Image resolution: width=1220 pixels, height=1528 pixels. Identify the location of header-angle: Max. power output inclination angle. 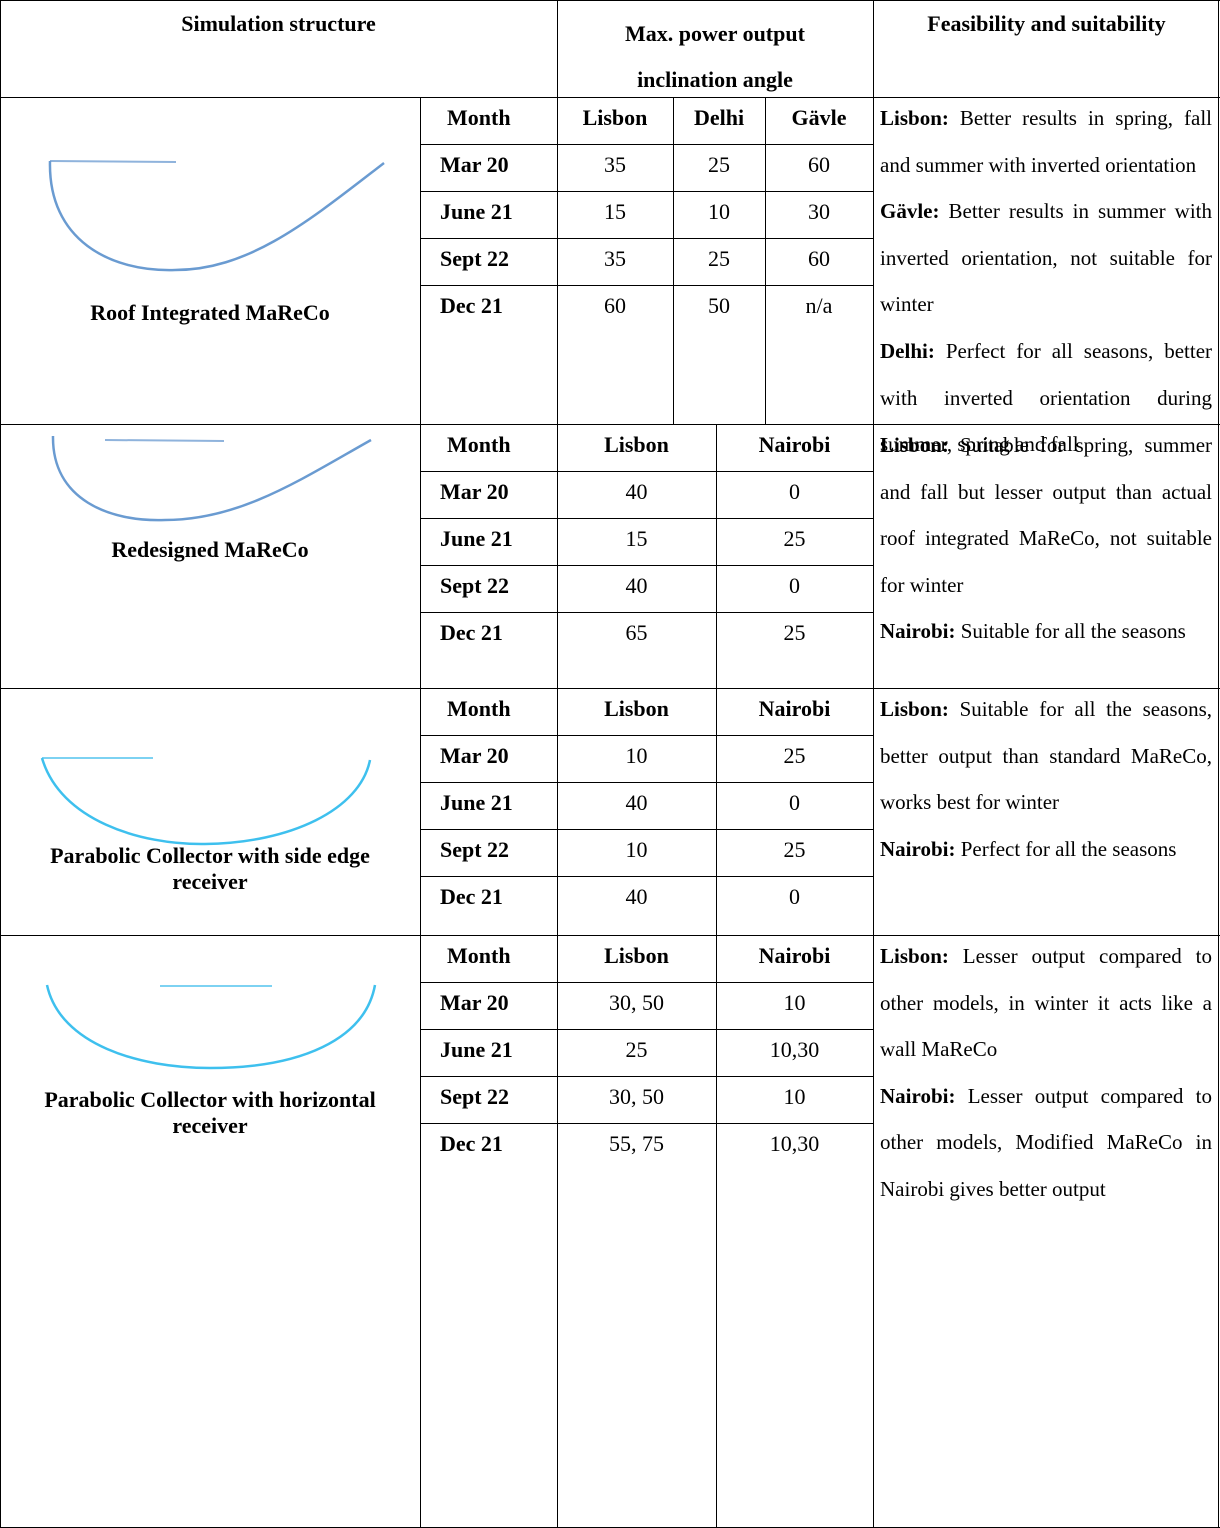
(715, 56).